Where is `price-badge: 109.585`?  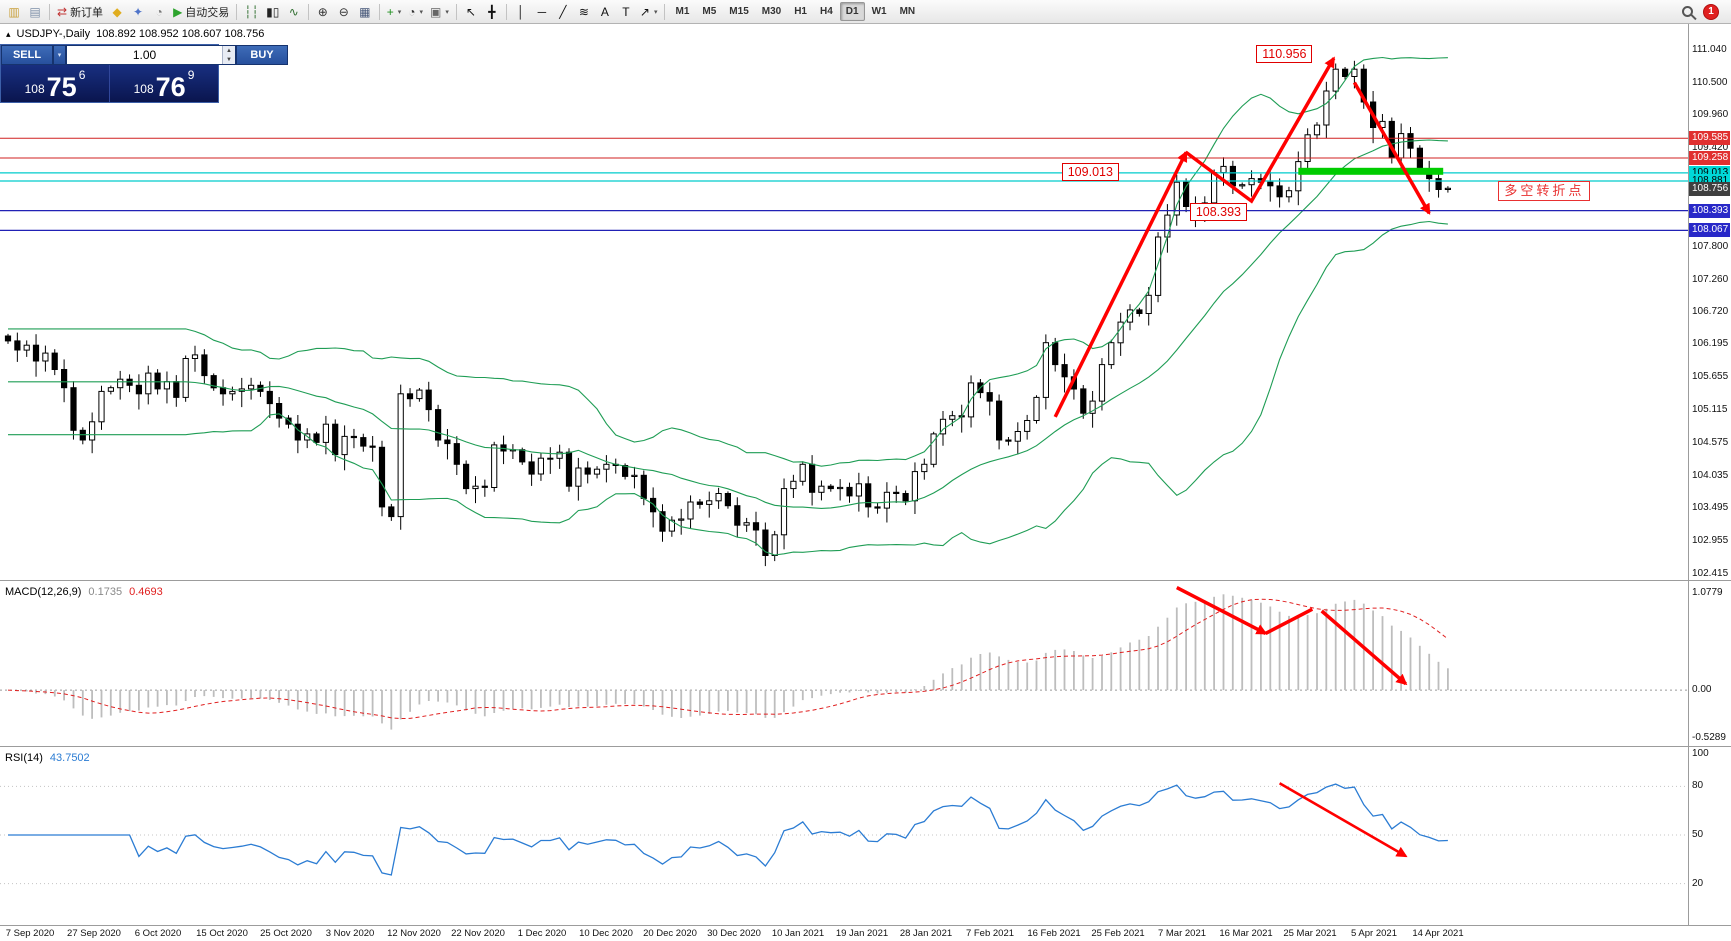 price-badge: 109.585 is located at coordinates (1709, 138).